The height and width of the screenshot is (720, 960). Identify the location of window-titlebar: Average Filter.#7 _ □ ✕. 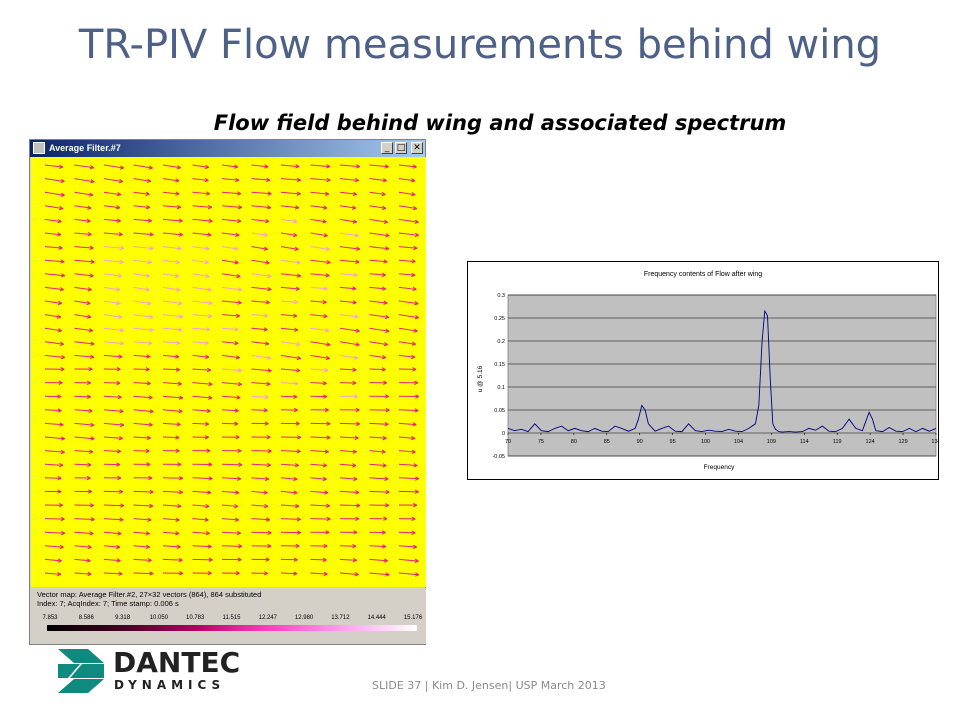
(227, 148).